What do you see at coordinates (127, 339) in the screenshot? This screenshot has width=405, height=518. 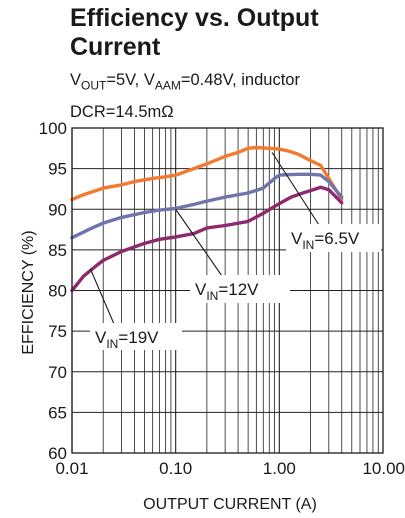 I see `annotation-label: VIN=19V` at bounding box center [127, 339].